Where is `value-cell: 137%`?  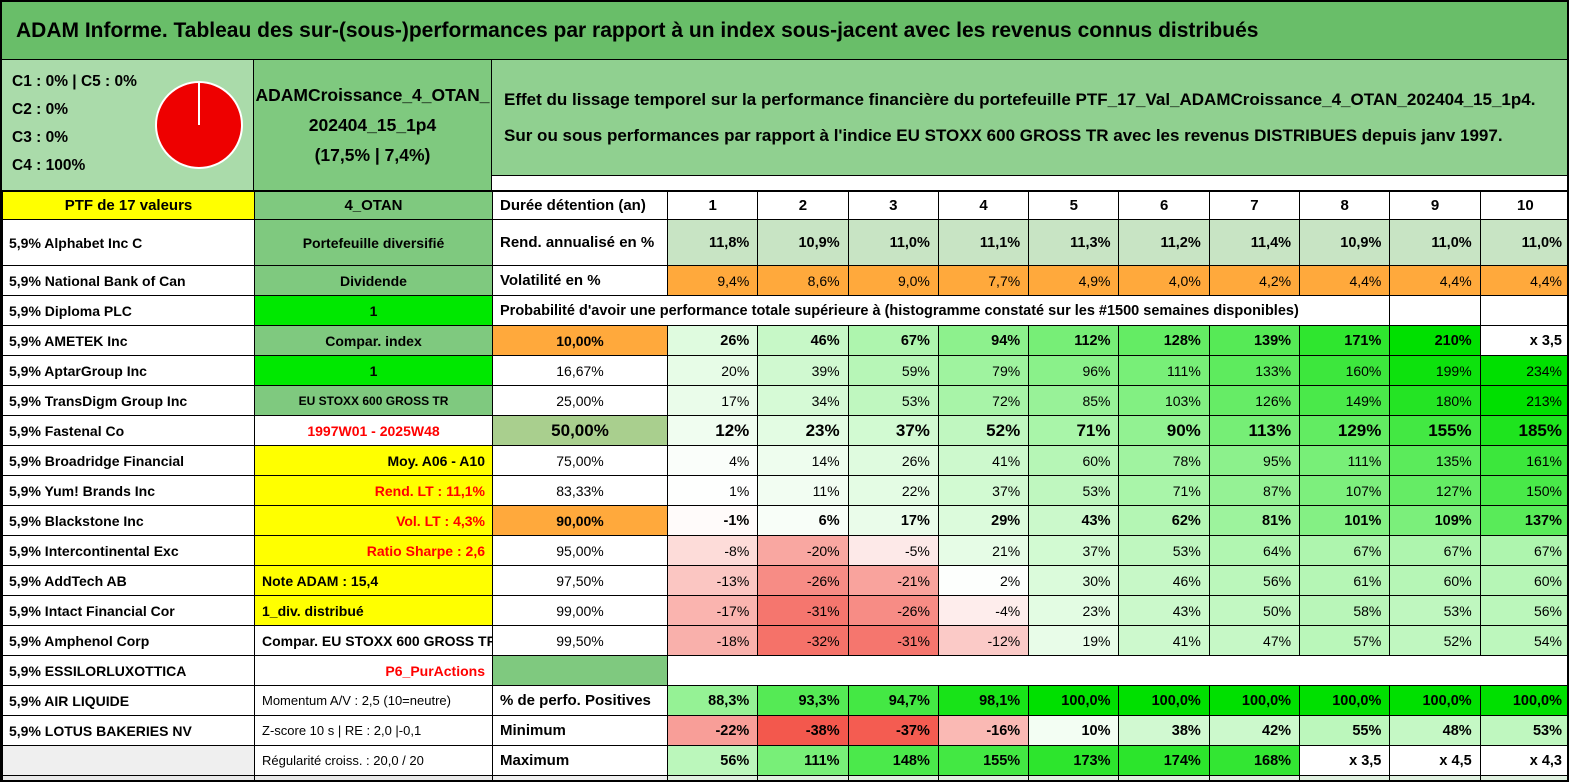 value-cell: 137% is located at coordinates (1523, 520).